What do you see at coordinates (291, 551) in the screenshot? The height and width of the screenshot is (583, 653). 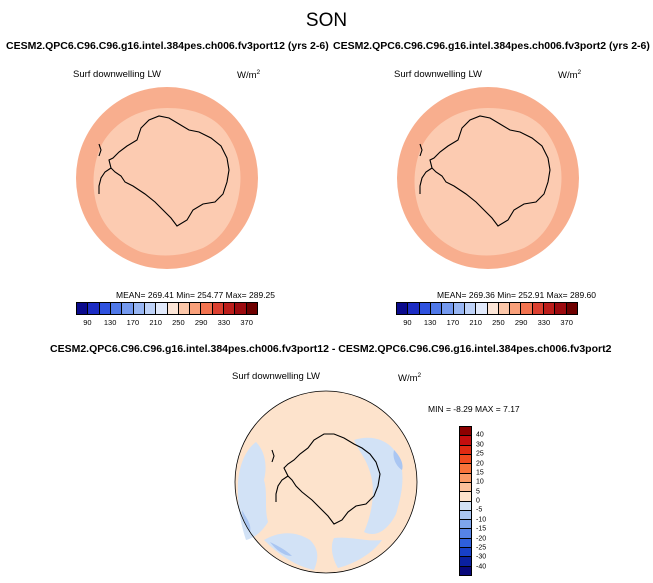 I see `panel-3-negative-region-south` at bounding box center [291, 551].